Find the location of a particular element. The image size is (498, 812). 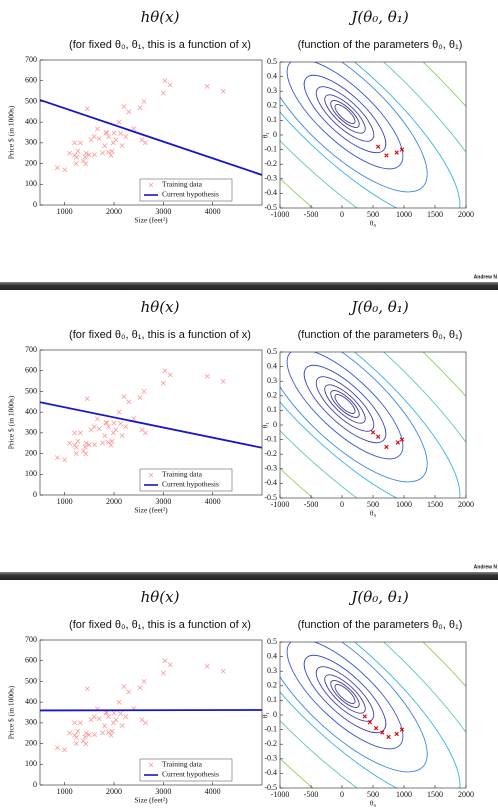

y-axis-label: Price $ (in 1000s) is located at coordinates (11, 132).